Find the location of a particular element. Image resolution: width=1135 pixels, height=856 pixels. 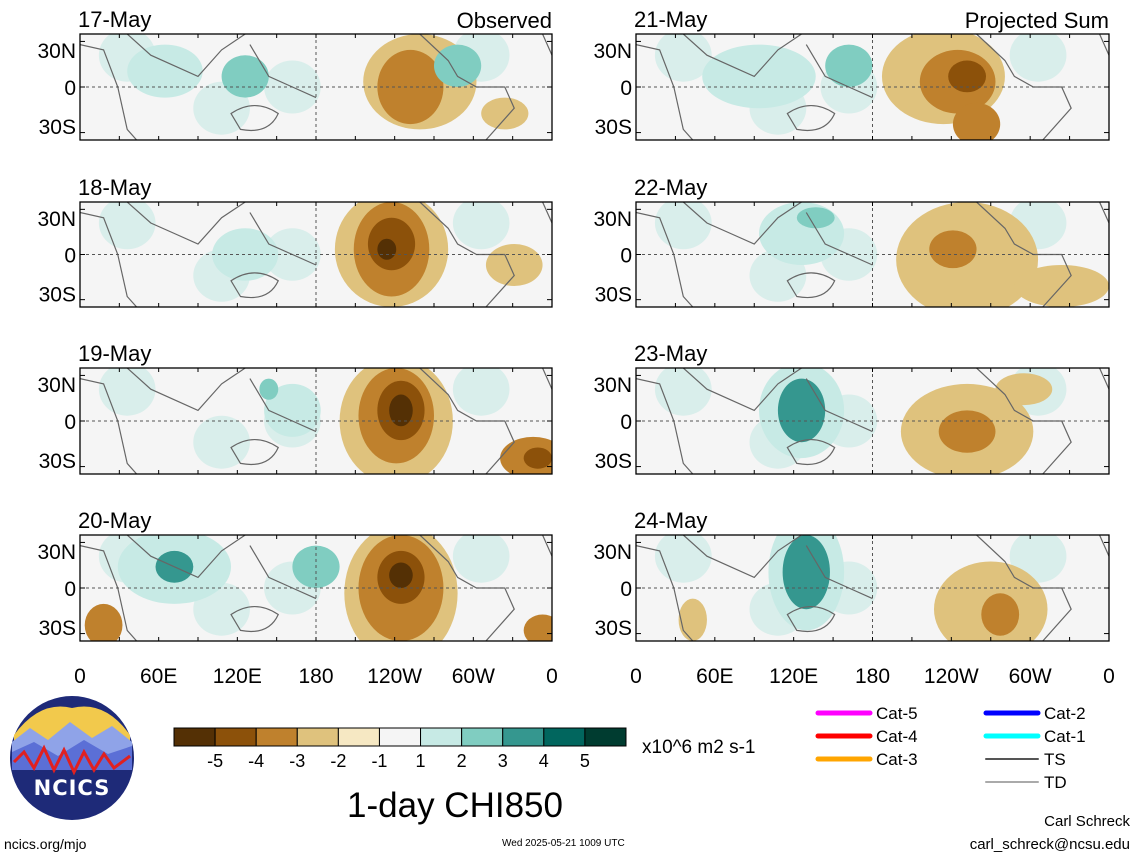

footer-url: ncics.org/mjo is located at coordinates (45, 844).